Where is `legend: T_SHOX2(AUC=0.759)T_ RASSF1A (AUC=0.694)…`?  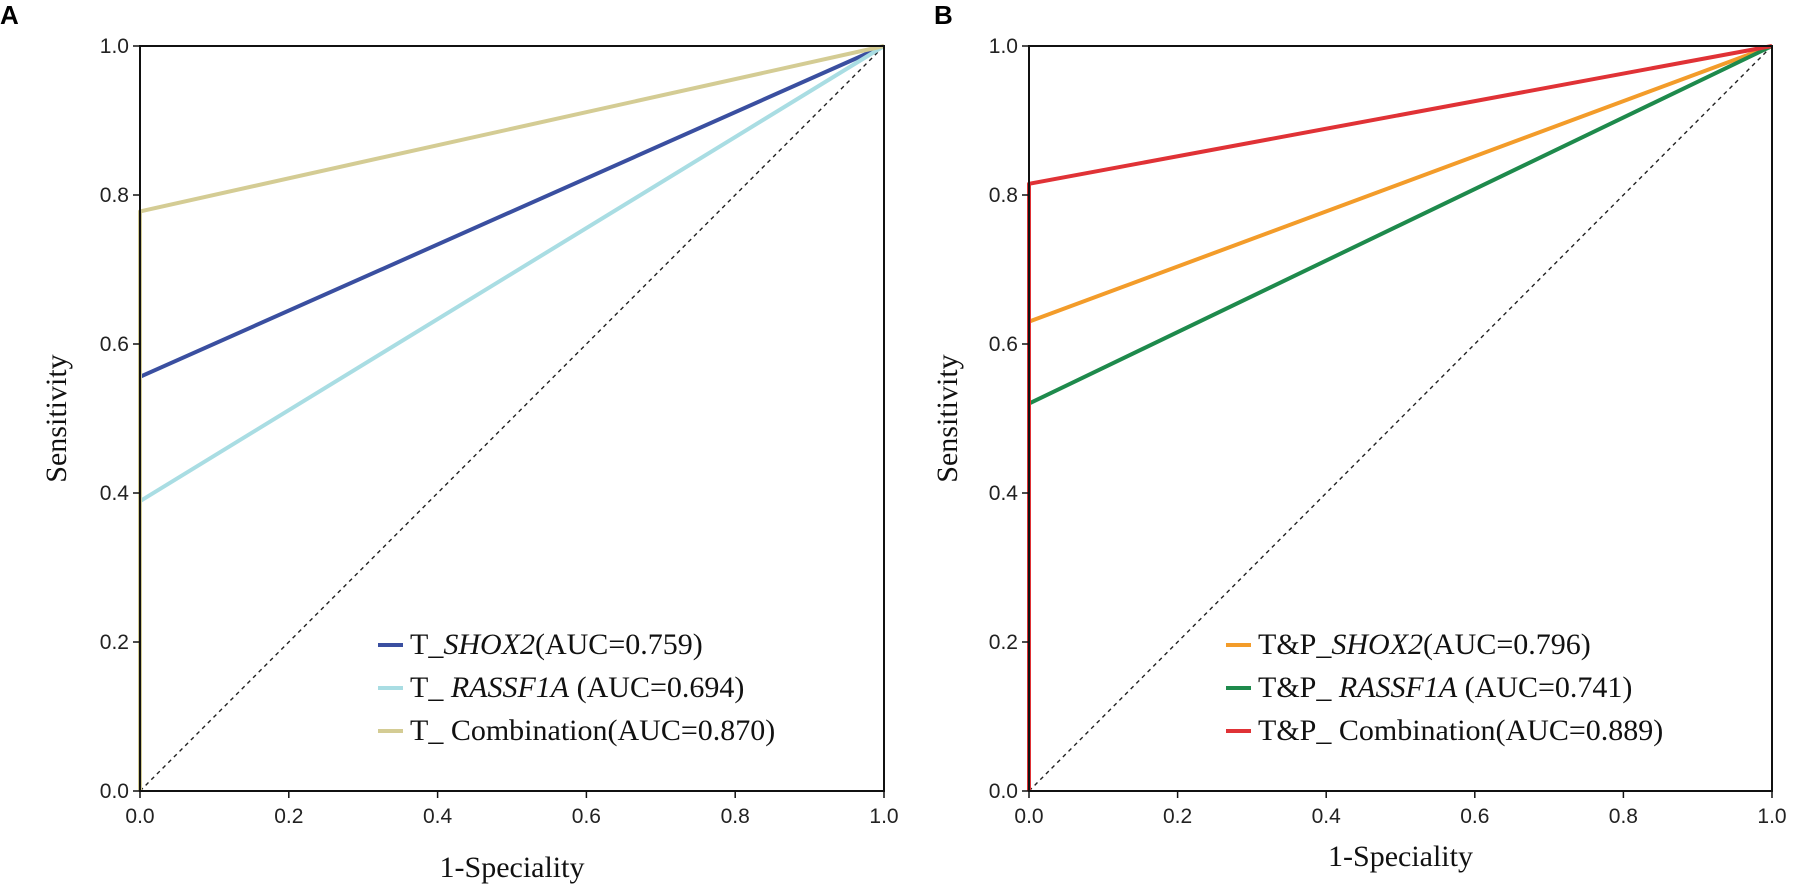
legend: T_SHOX2(AUC=0.759)T_ RASSF1A (AUC=0.694)… is located at coordinates (576, 687).